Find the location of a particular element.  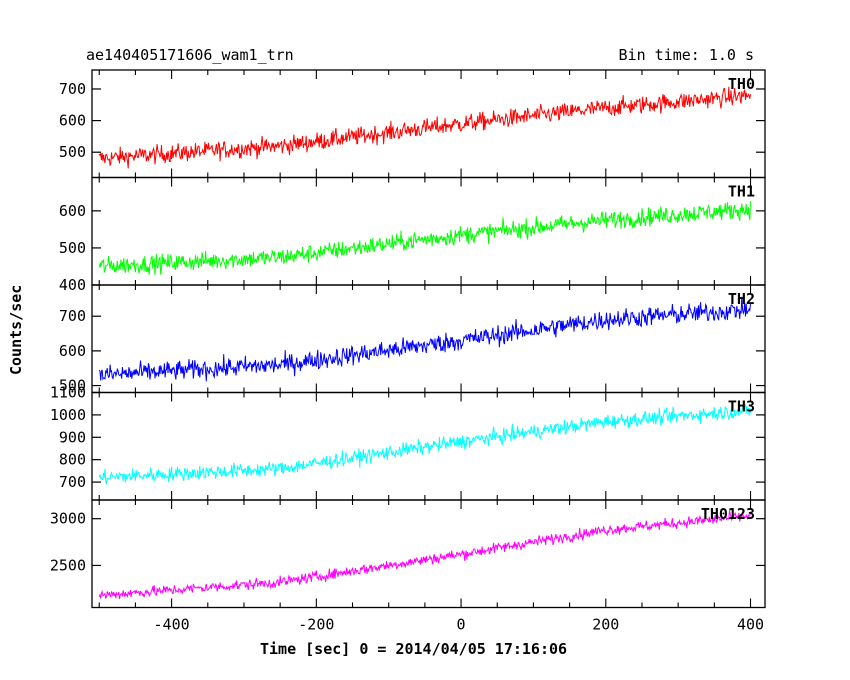

y-tick-label: 800 is located at coordinates (72, 460).